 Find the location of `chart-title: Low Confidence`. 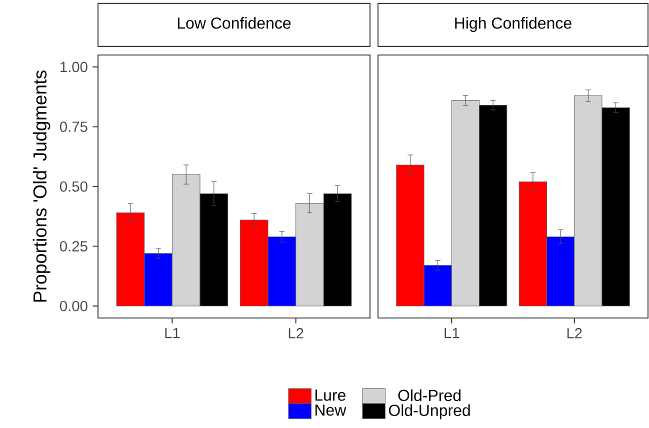

chart-title: Low Confidence is located at coordinates (234, 23).